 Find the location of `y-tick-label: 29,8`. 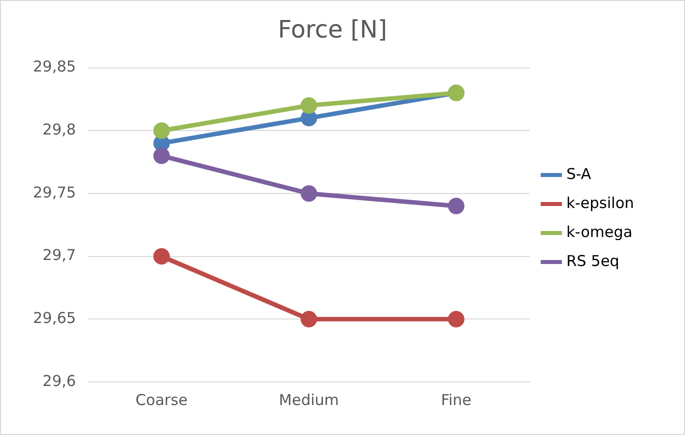

y-tick-label: 29,8 is located at coordinates (59, 129).